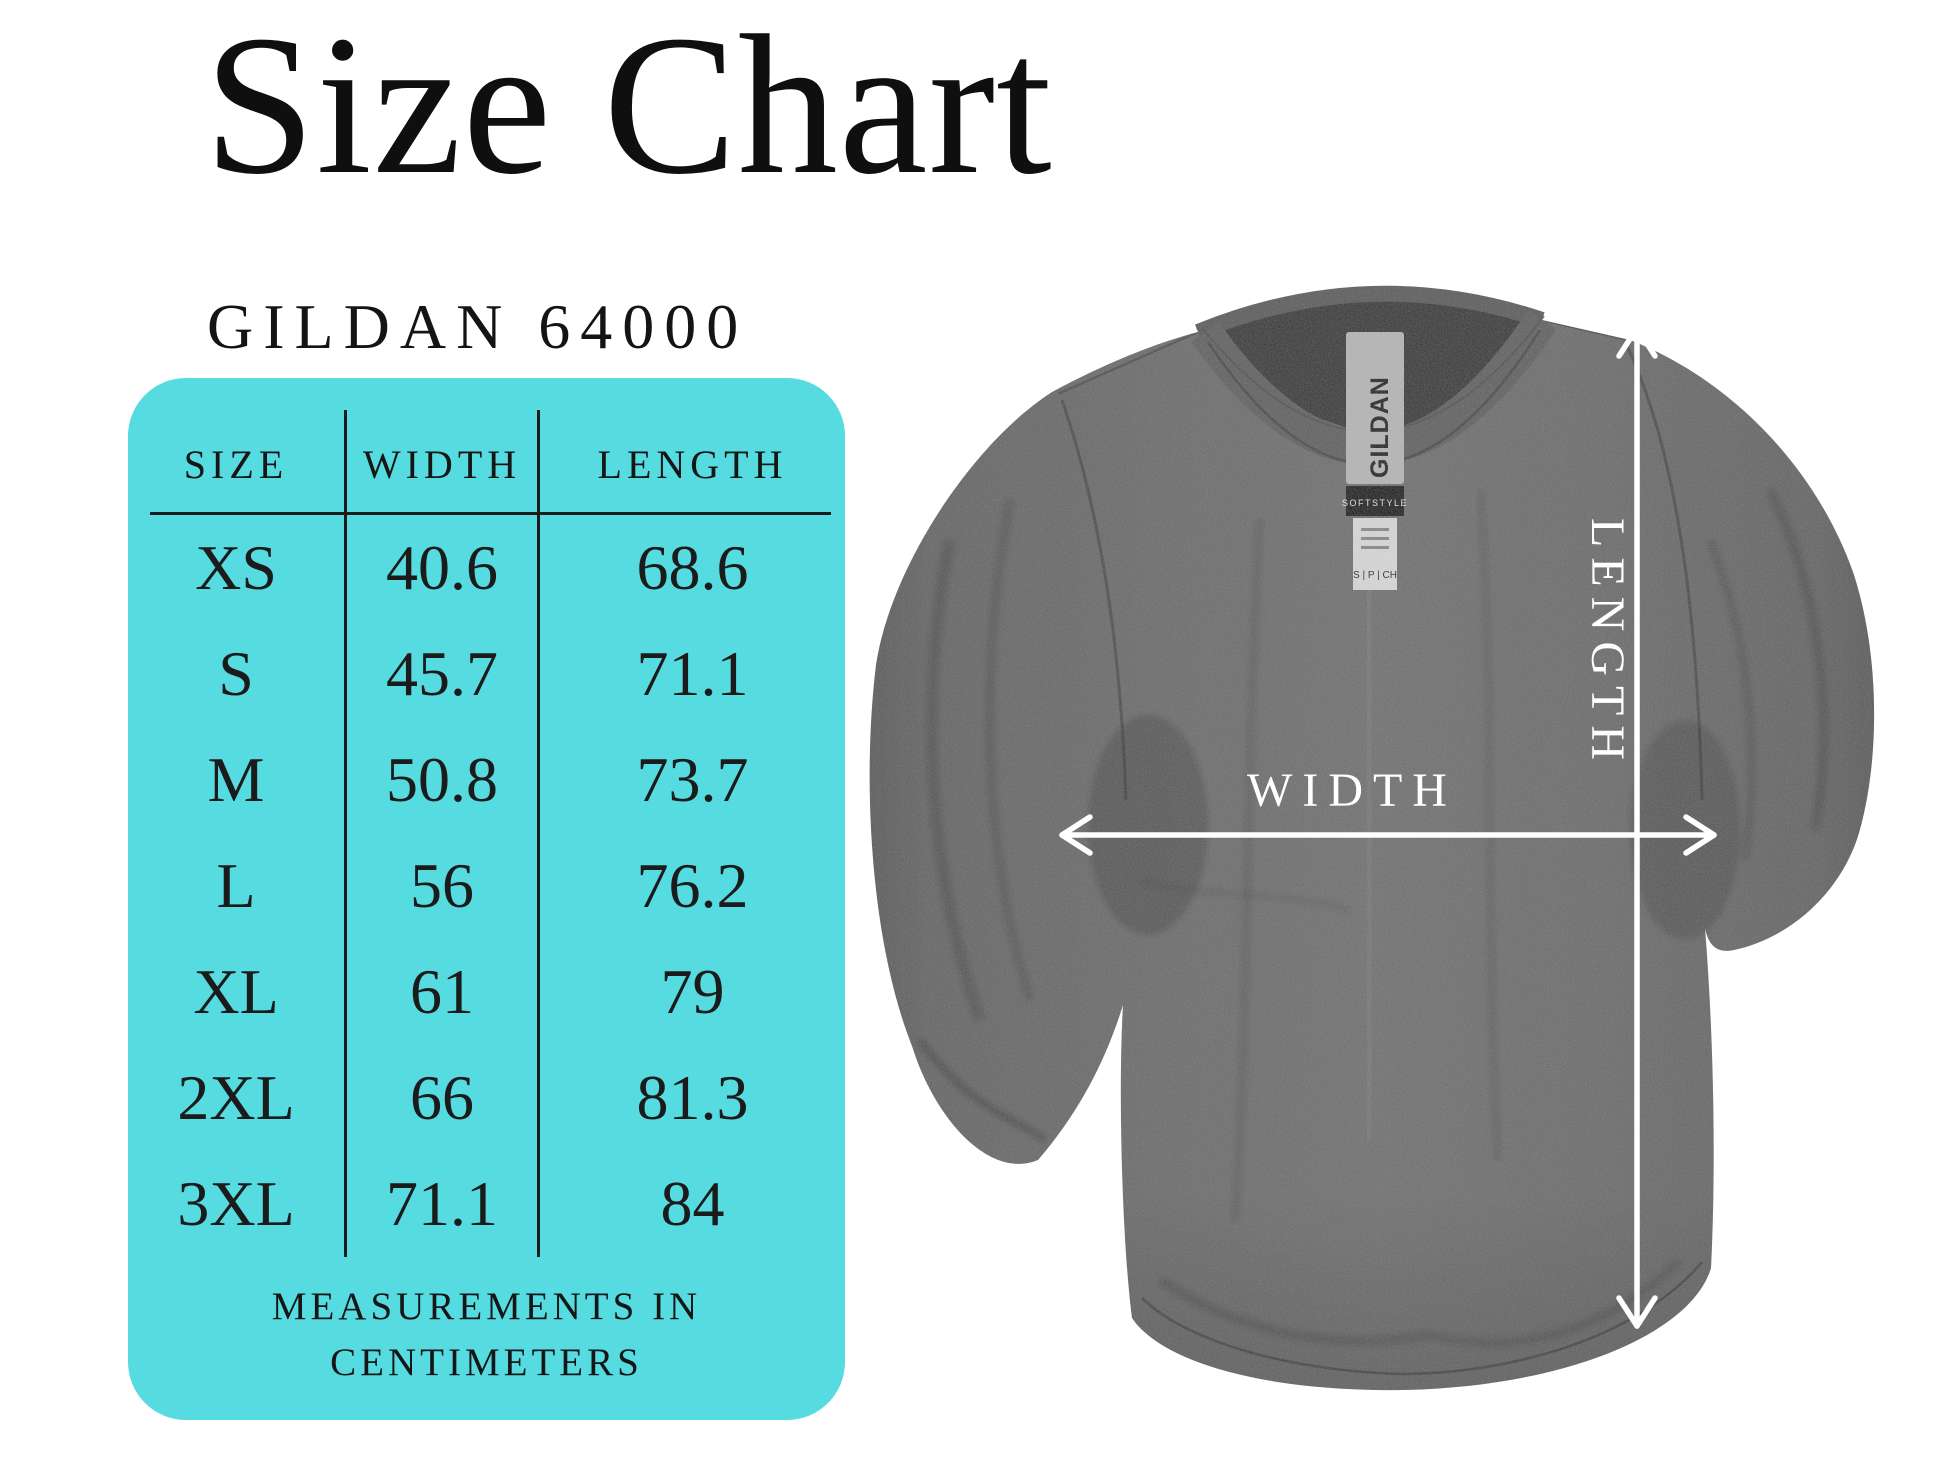 The image size is (1946, 1460). Describe the element at coordinates (1637, 342) in the screenshot. I see `arrowhead-up-icon` at that location.